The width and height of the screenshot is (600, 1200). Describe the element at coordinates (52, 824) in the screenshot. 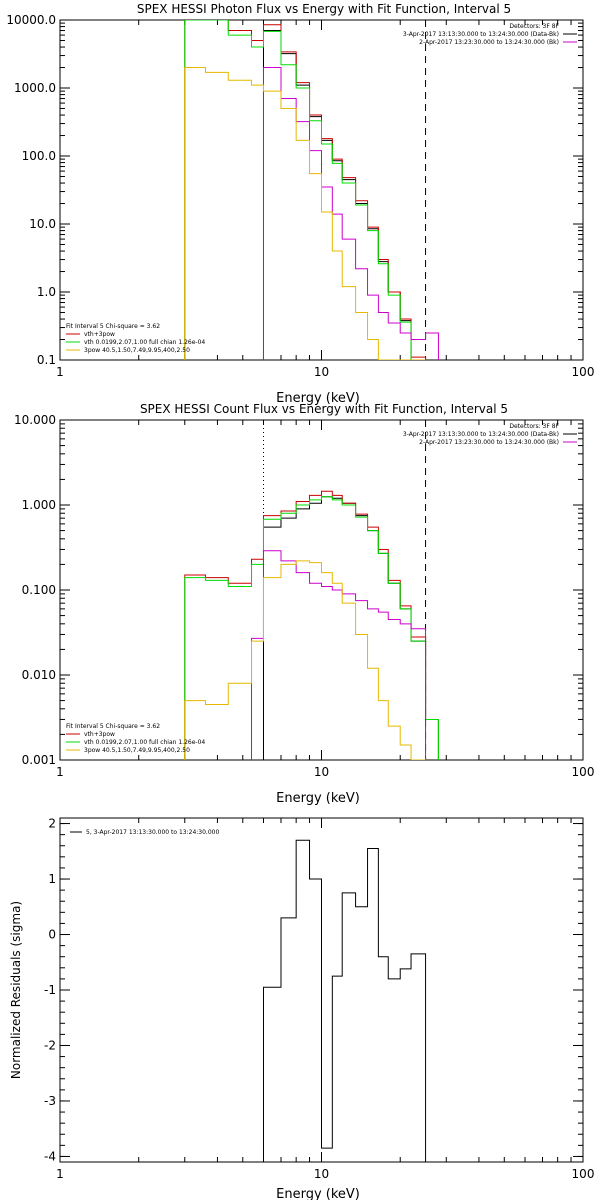

I see `y-tick-label: 2` at that location.